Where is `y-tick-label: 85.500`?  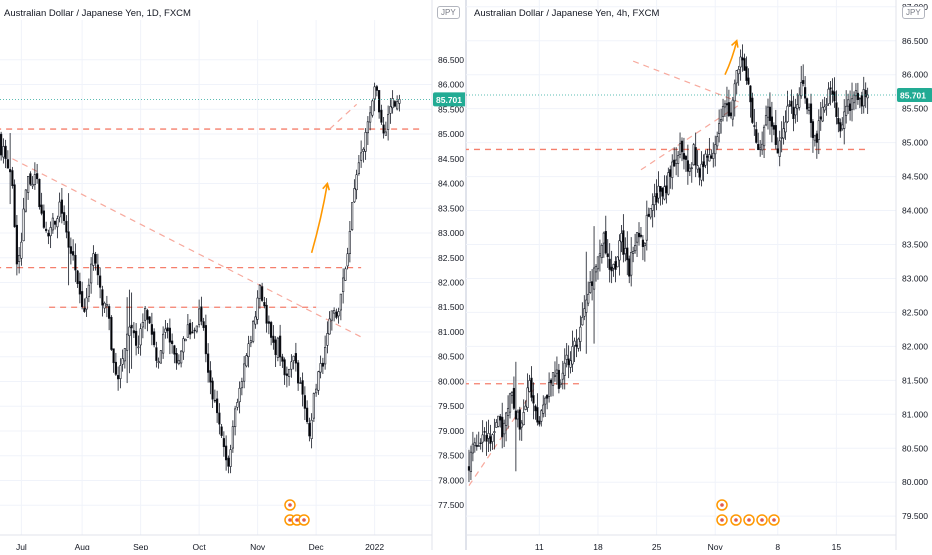
y-tick-label: 85.500 is located at coordinates (451, 109).